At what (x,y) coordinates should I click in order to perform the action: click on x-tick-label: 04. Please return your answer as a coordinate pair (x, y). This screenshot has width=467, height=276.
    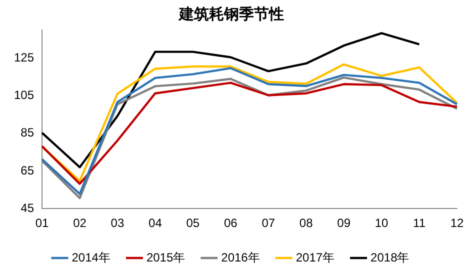
    Looking at the image, I should click on (155, 223).